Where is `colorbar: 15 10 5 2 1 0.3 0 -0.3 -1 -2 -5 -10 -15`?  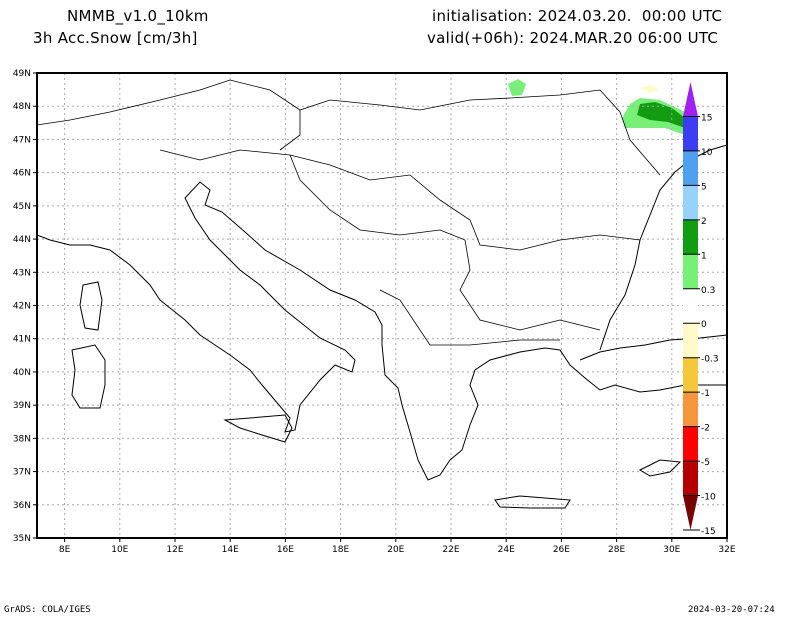
colorbar: 15 10 5 2 1 0.3 0 -0.3 -1 -2 -5 -10 -15 is located at coordinates (701, 309).